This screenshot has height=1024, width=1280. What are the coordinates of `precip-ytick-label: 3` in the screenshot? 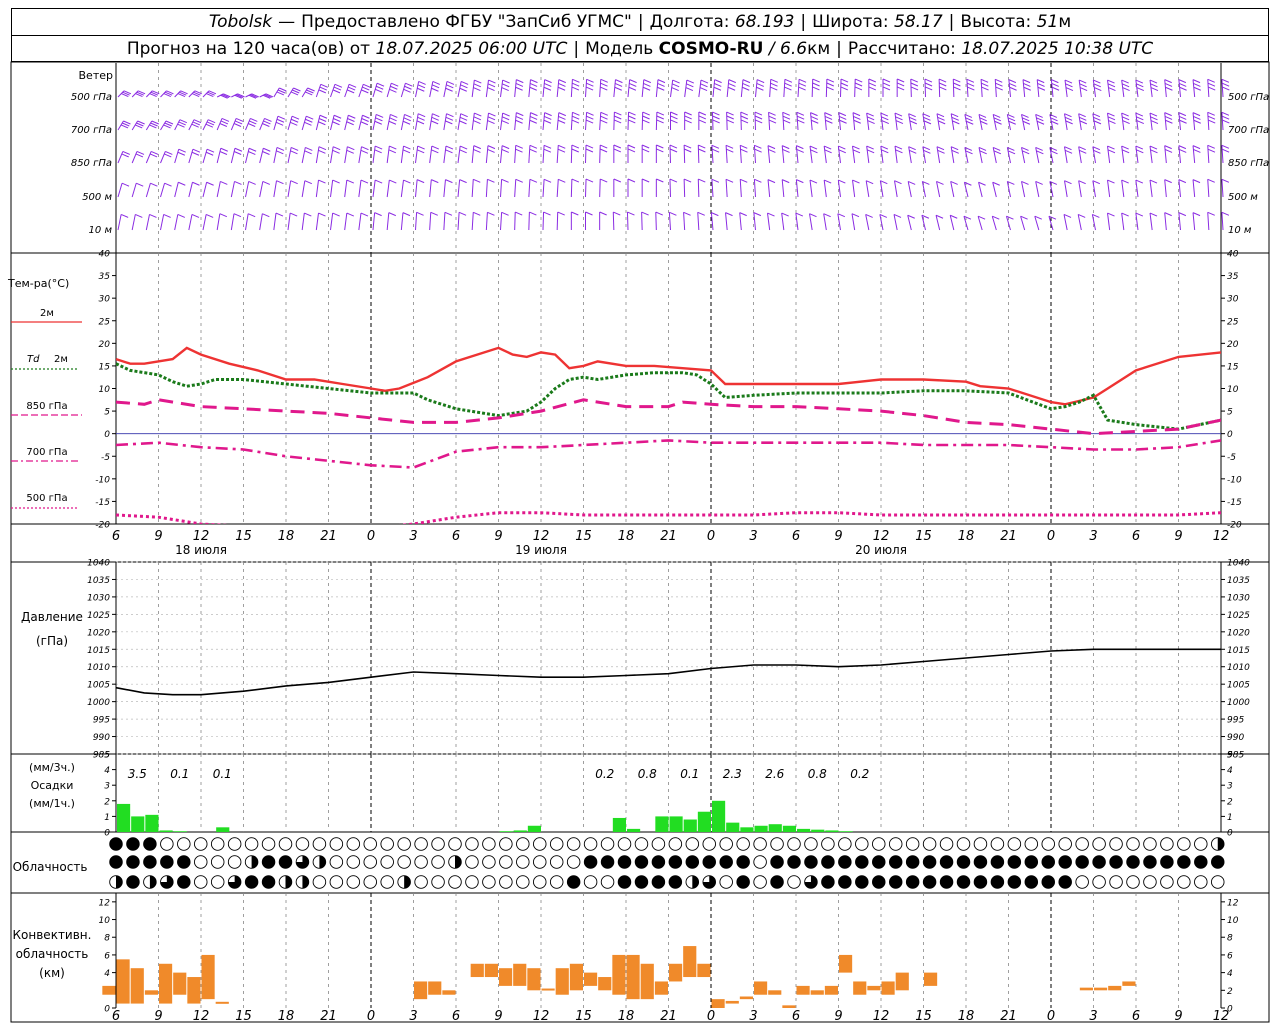 It's located at (107, 787).